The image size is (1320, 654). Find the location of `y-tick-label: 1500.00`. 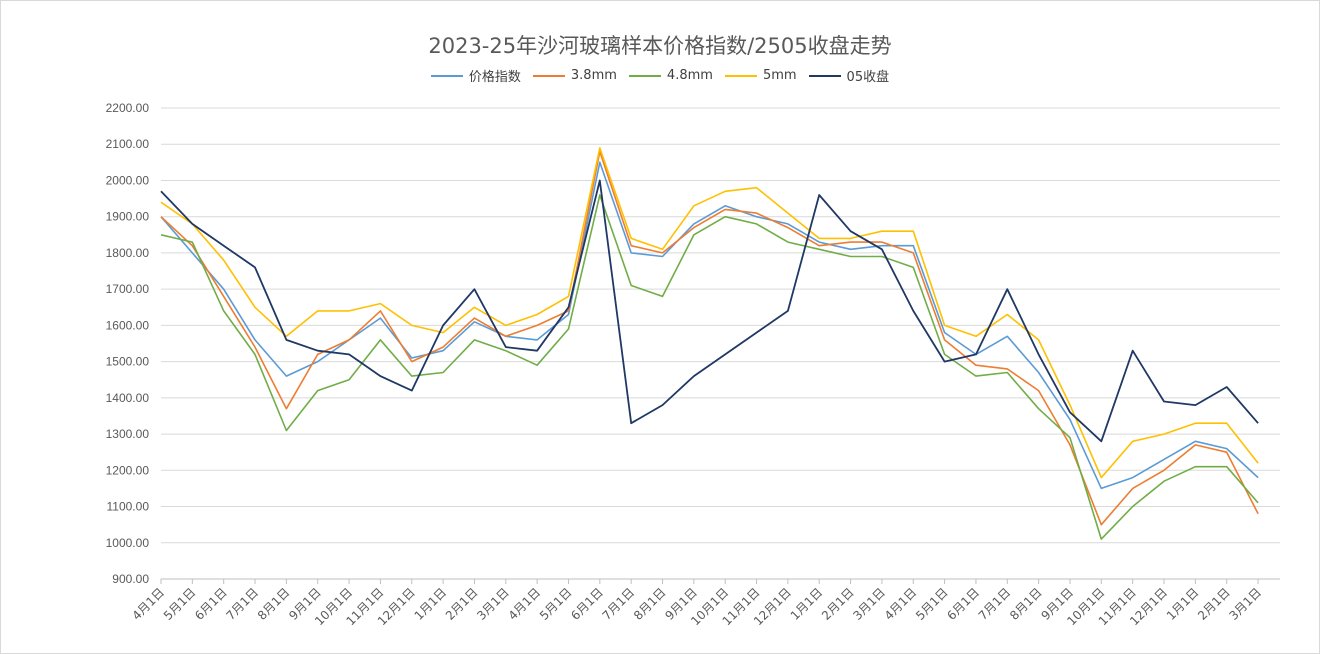

y-tick-label: 1500.00 is located at coordinates (128, 362).